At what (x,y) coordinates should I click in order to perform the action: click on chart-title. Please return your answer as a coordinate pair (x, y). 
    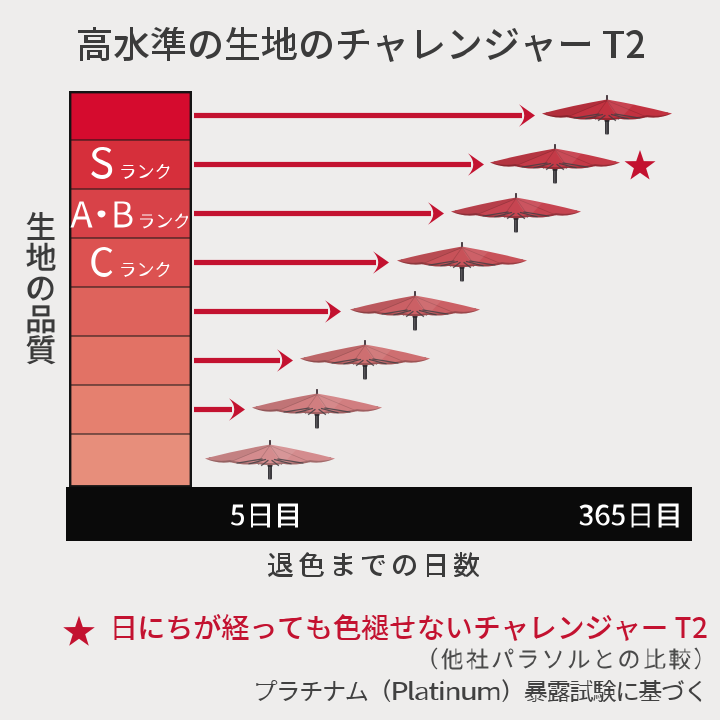
    Looking at the image, I should click on (361, 44).